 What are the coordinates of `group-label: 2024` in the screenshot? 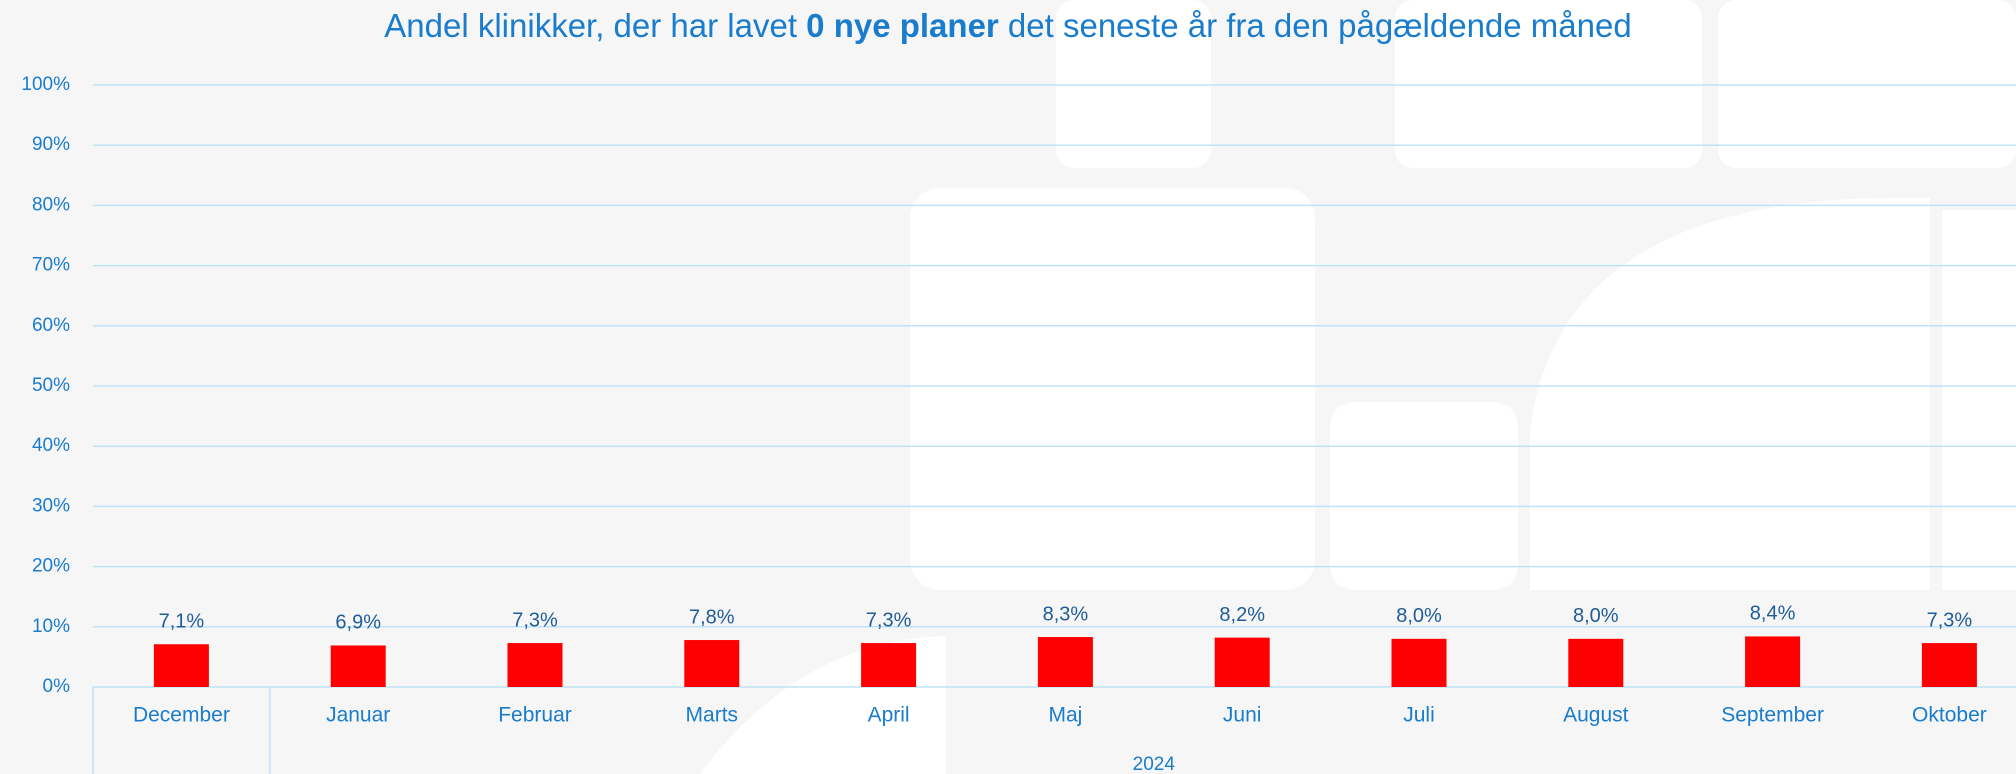 It's located at (1154, 764).